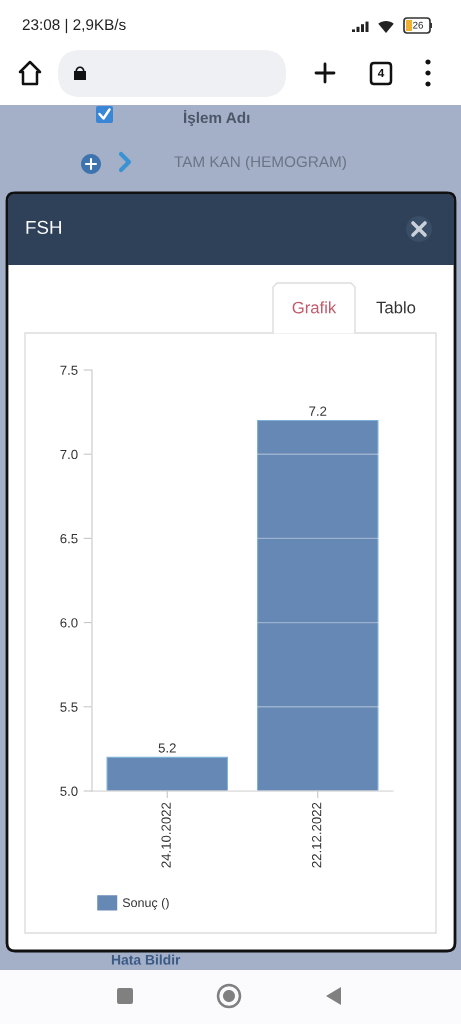  What do you see at coordinates (166, 835) in the screenshot?
I see `x-tick-label: 24.10.2022` at bounding box center [166, 835].